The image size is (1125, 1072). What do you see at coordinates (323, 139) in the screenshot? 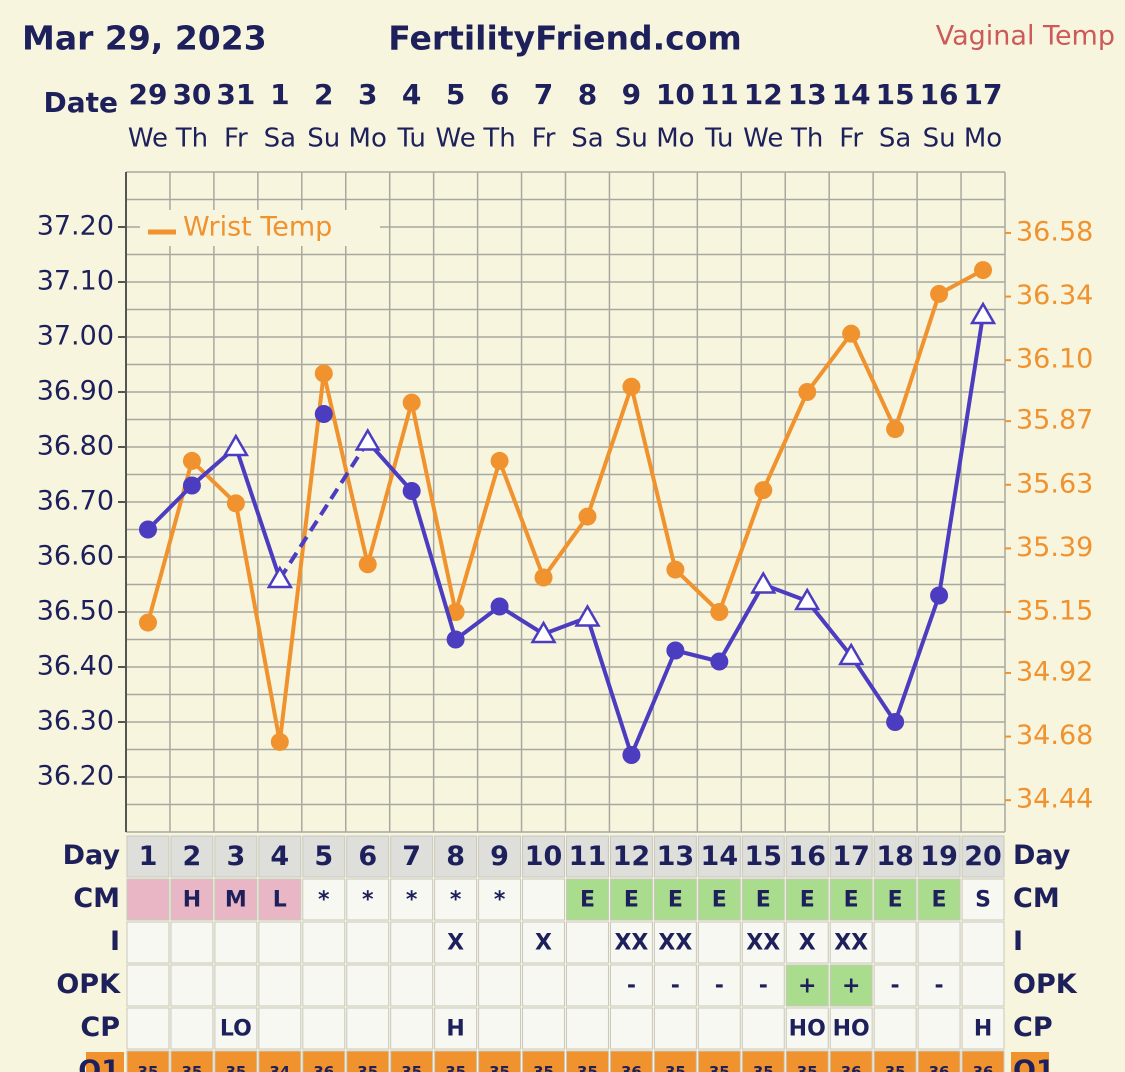
I see `weekday-label: Su` at bounding box center [323, 139].